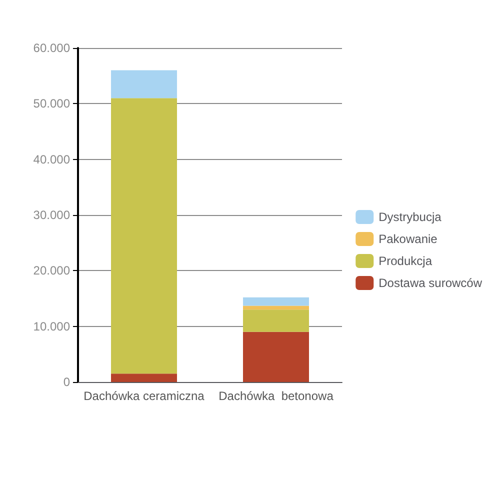 The width and height of the screenshot is (500, 500). Describe the element at coordinates (51, 326) in the screenshot. I see `y-tick-label: 10.000` at that location.